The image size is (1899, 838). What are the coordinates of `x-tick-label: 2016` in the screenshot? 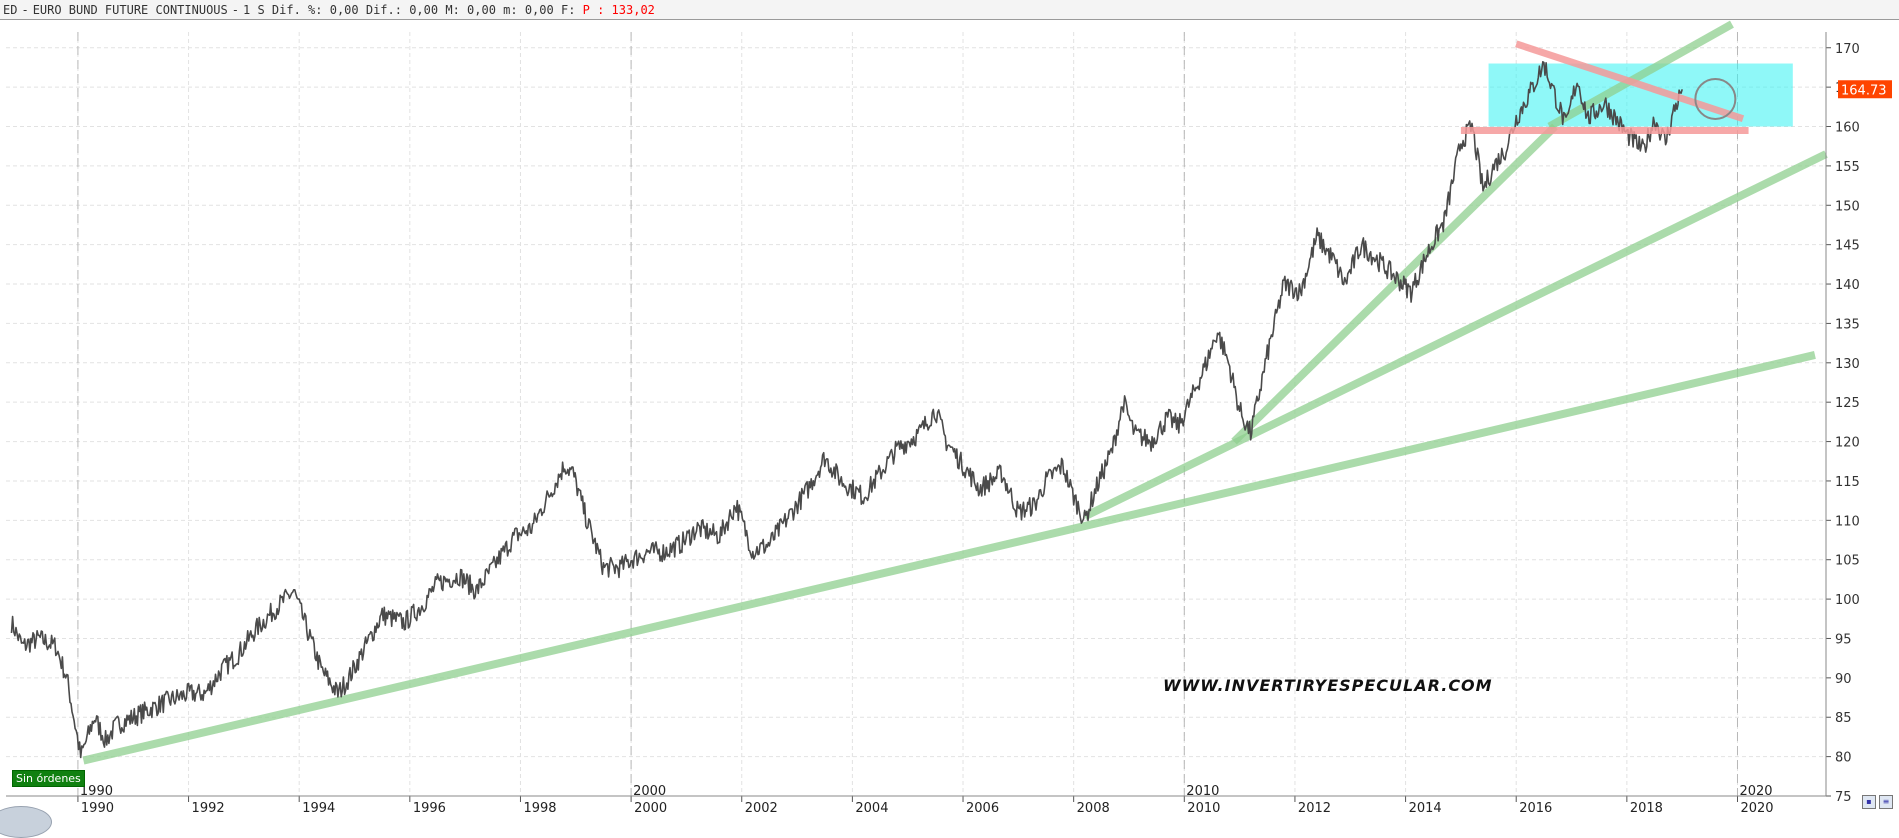 It's located at (1535, 808).